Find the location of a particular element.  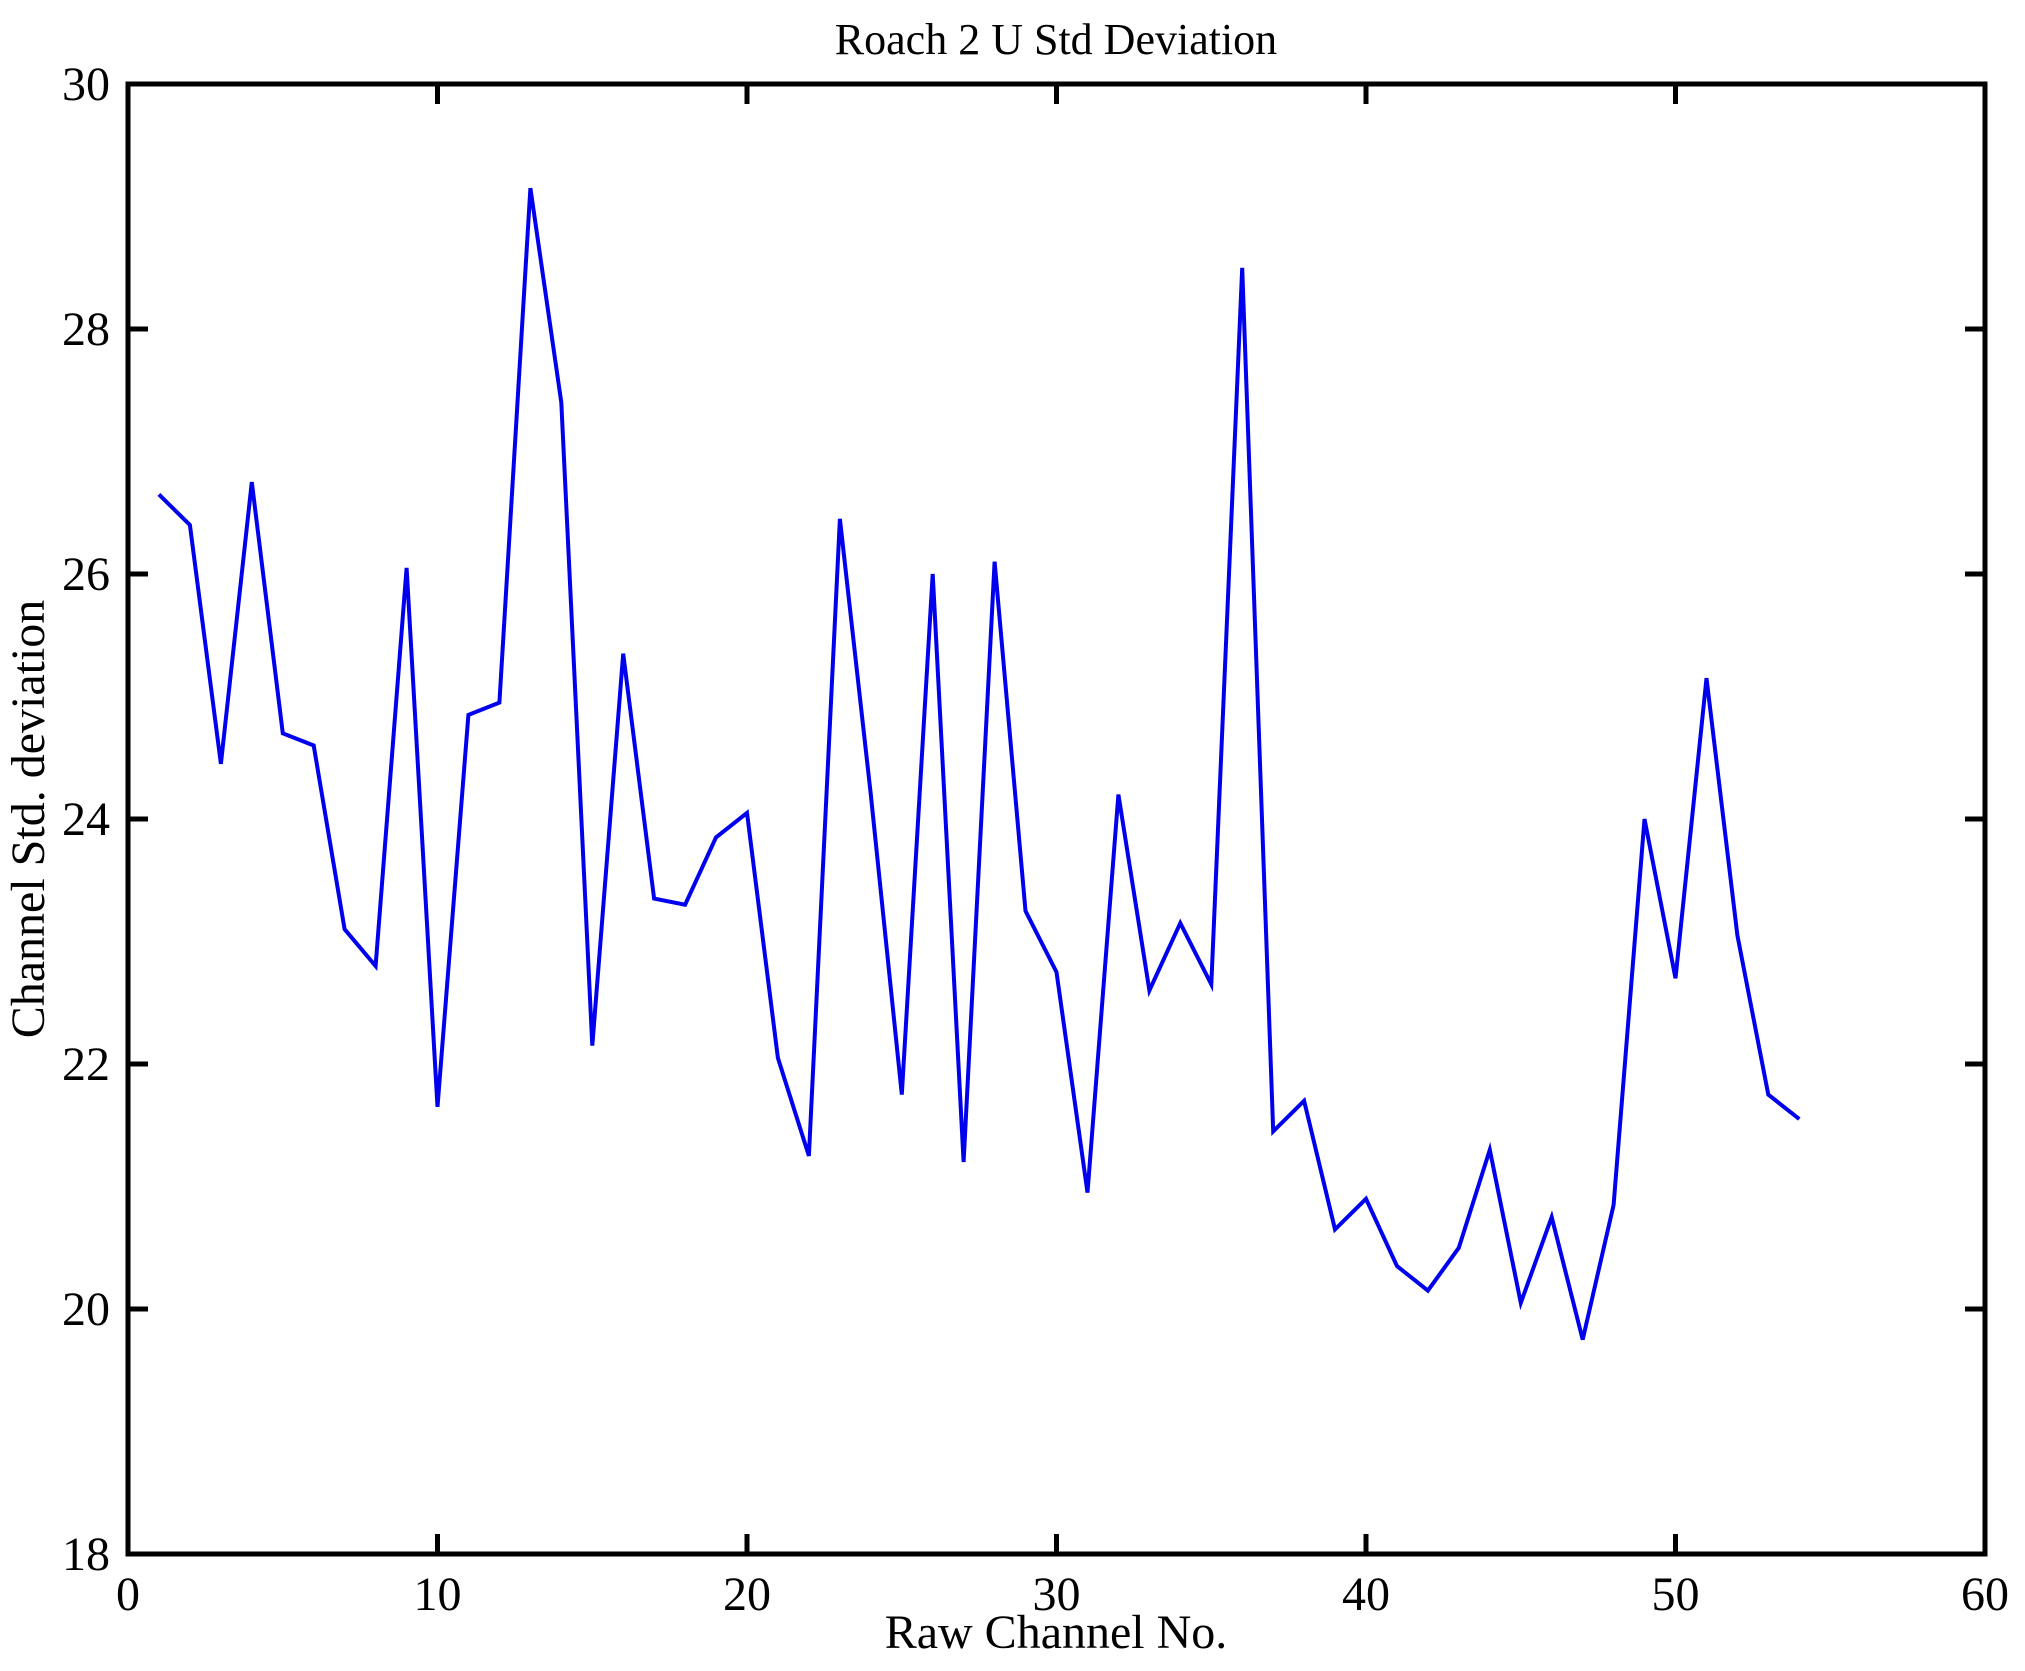

y-tick-label: 24 is located at coordinates (86, 819).